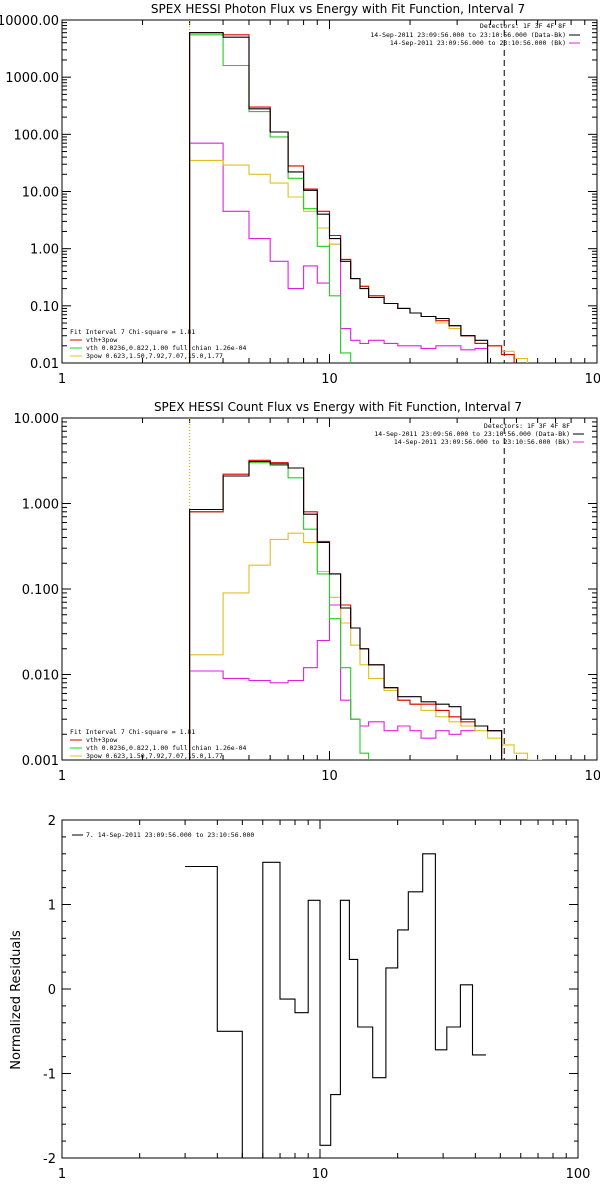 This screenshot has height=1200, width=600. I want to click on residual-xtick-label: 10, so click(320, 1174).